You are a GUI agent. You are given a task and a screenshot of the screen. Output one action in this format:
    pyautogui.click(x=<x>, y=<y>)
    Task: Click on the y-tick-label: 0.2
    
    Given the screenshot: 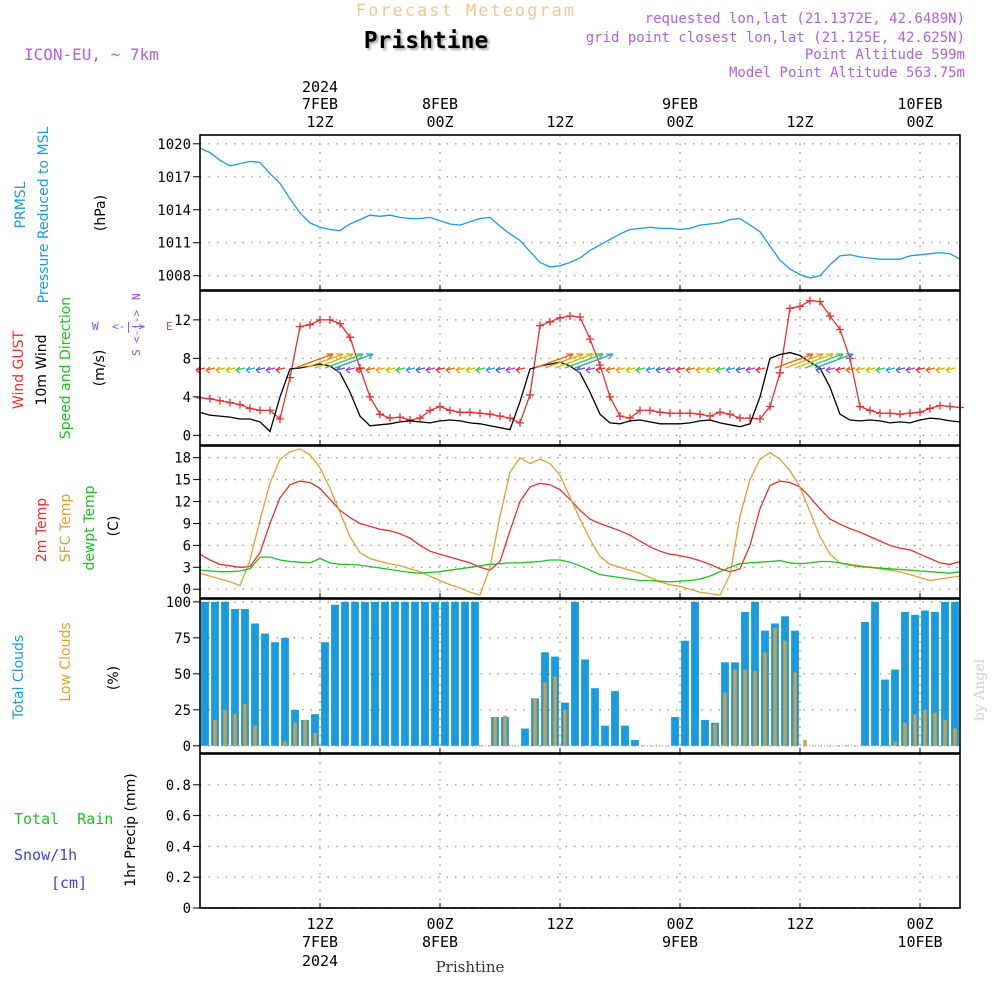 What is the action you would take?
    pyautogui.click(x=178, y=878)
    